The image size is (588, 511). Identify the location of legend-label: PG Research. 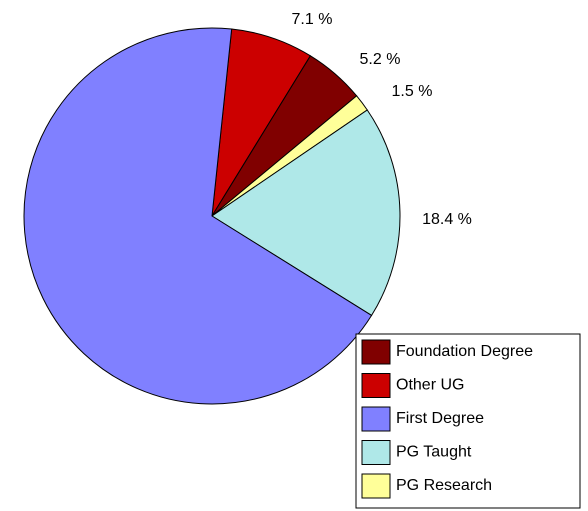
(444, 485).